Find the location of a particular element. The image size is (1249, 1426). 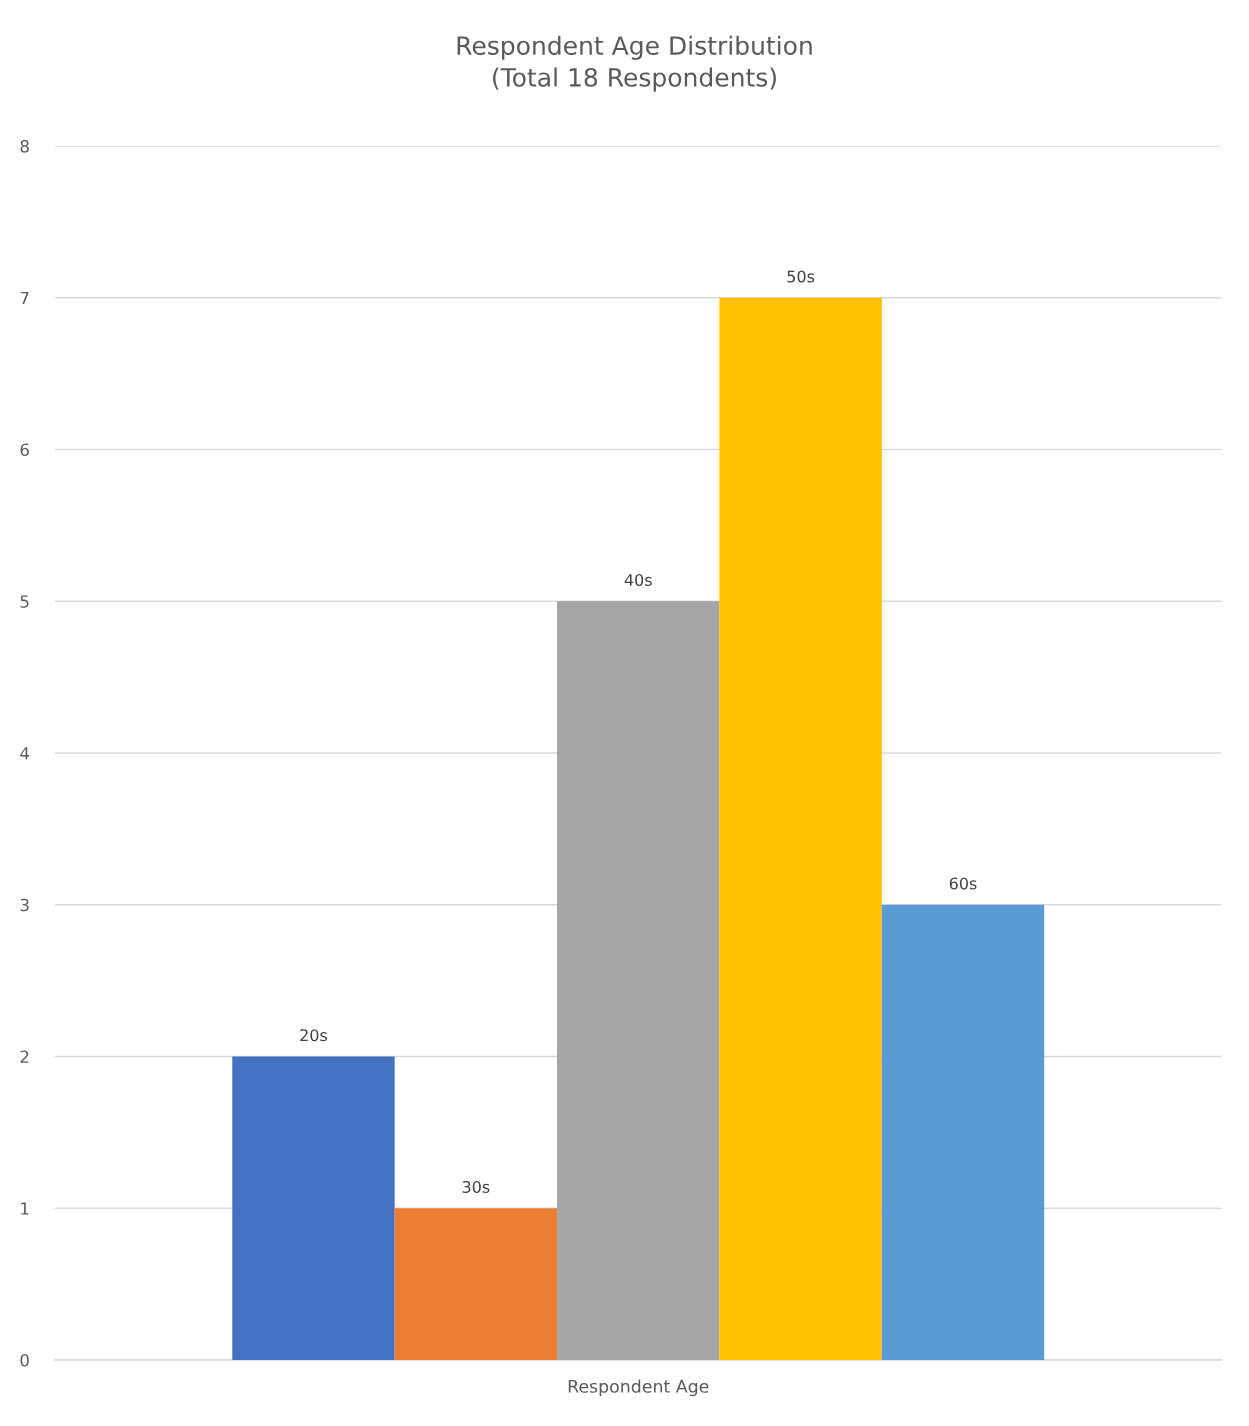

series-label: 40s is located at coordinates (638, 580).